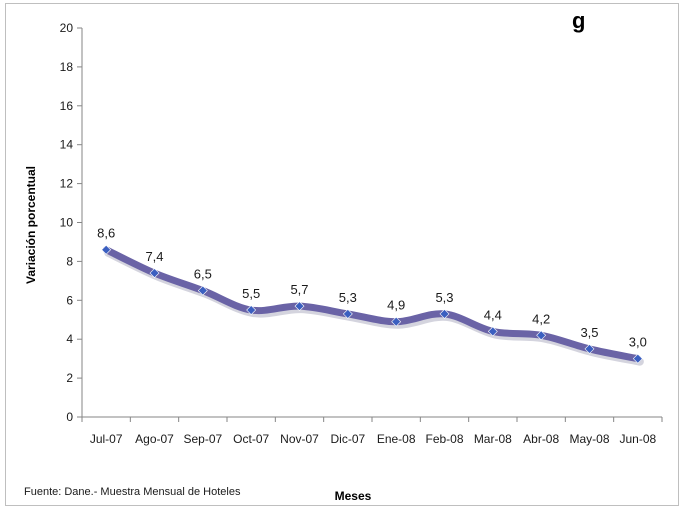  What do you see at coordinates (69, 300) in the screenshot?
I see `y-tick-label: 6` at bounding box center [69, 300].